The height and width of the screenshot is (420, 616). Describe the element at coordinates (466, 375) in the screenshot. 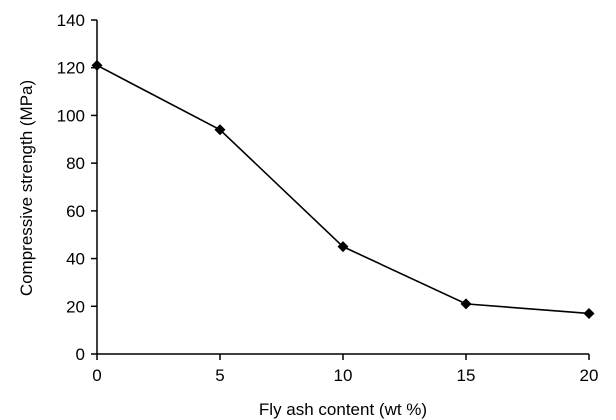

I see `x-tick-label: 15` at that location.